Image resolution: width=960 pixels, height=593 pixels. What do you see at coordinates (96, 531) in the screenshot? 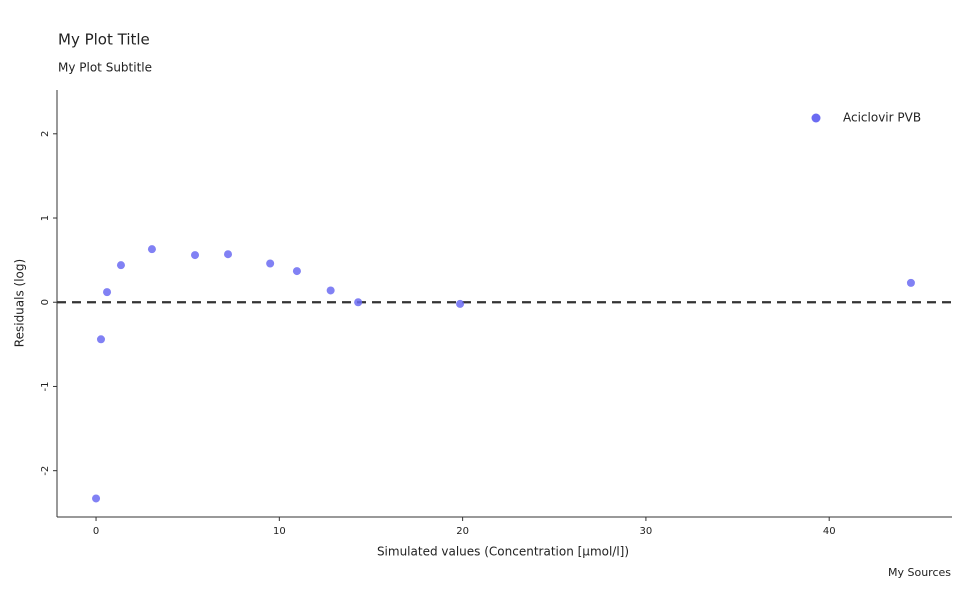
I see `x-tick-label: 0` at bounding box center [96, 531].